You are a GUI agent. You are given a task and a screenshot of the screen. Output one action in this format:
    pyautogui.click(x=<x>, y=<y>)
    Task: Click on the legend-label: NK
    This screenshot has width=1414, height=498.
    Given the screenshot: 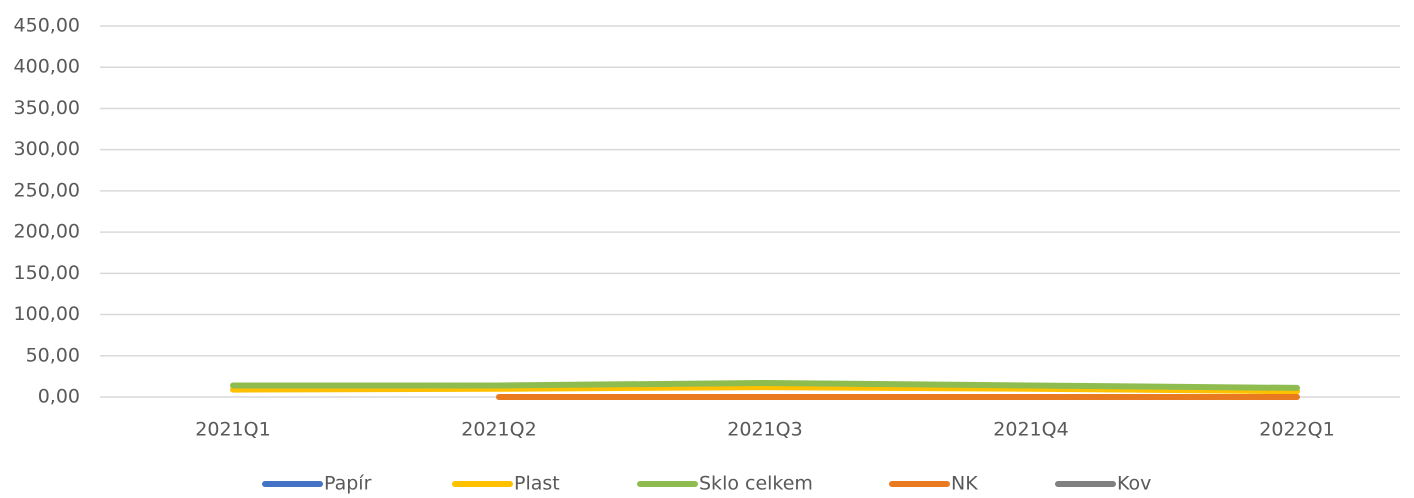 What is the action you would take?
    pyautogui.click(x=964, y=484)
    